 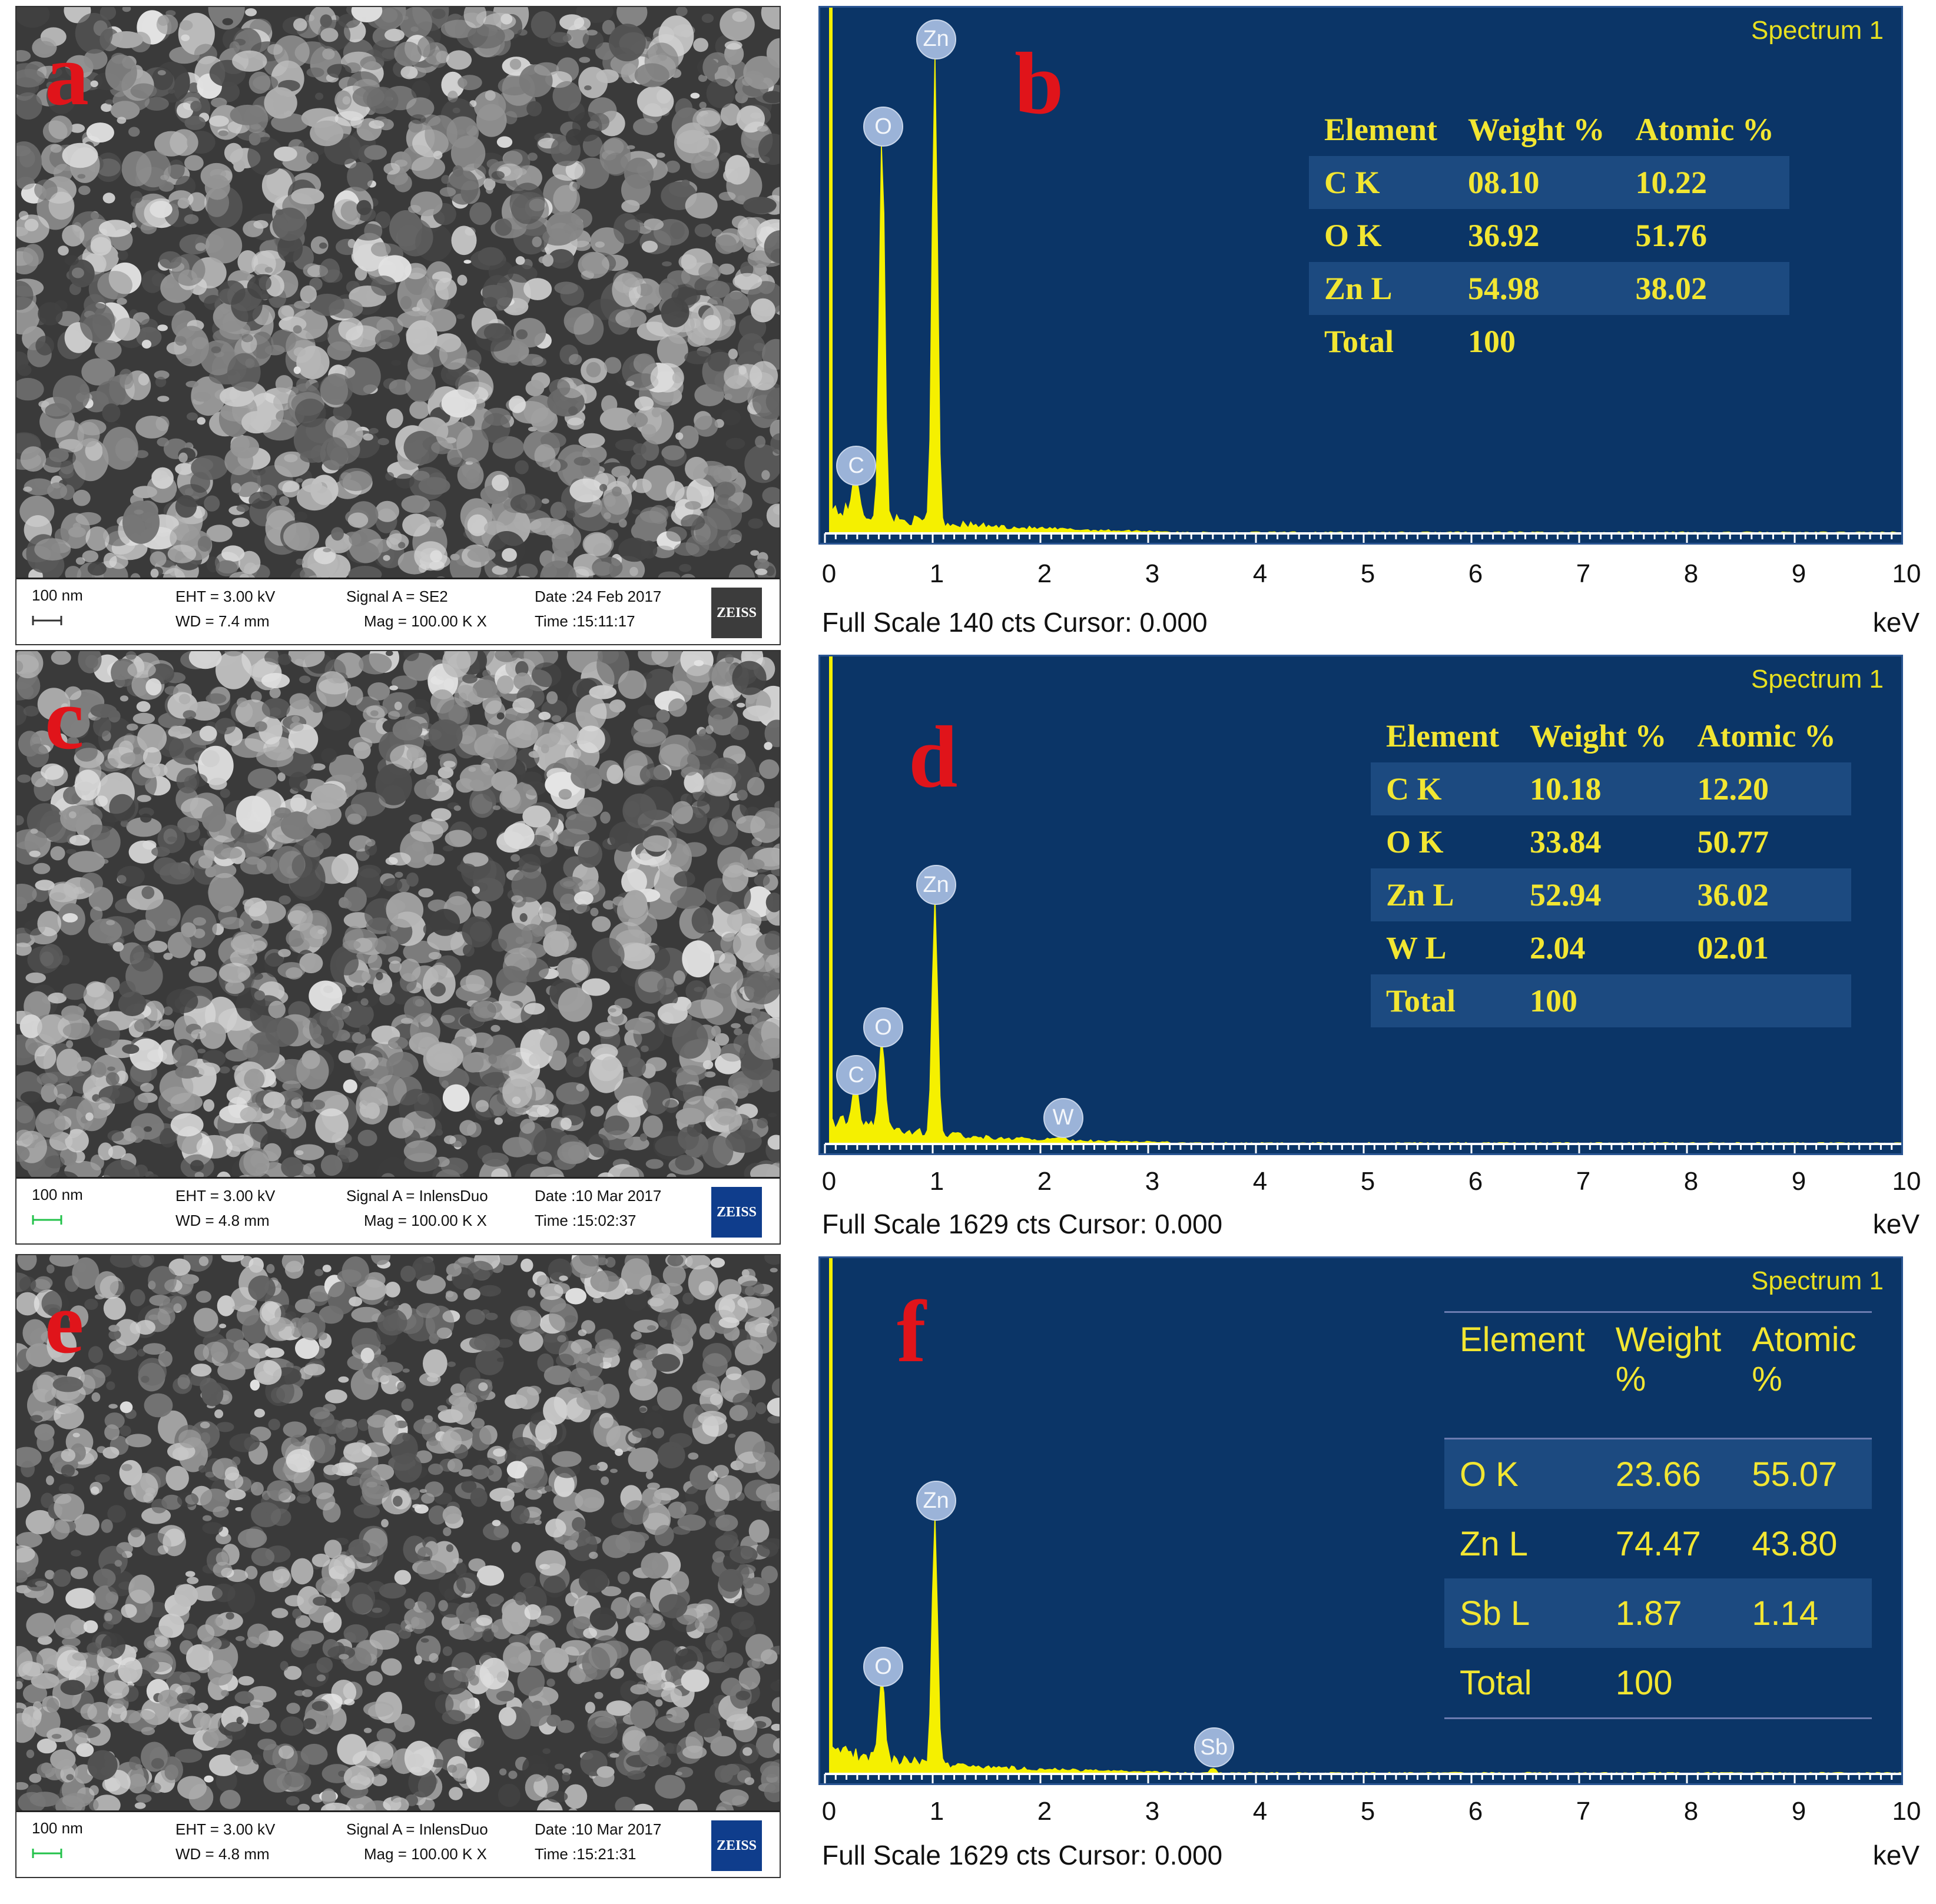 I want to click on spectrum-footer: Full Scale 140 cts Cursor: 0.000, so click(x=1015, y=622).